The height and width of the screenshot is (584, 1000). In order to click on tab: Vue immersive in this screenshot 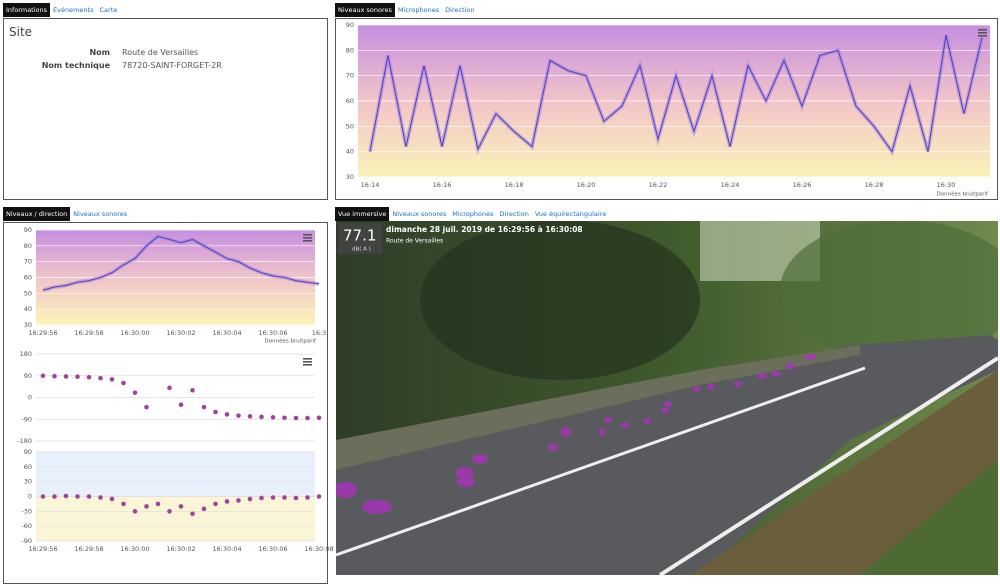, I will do `click(362, 214)`.